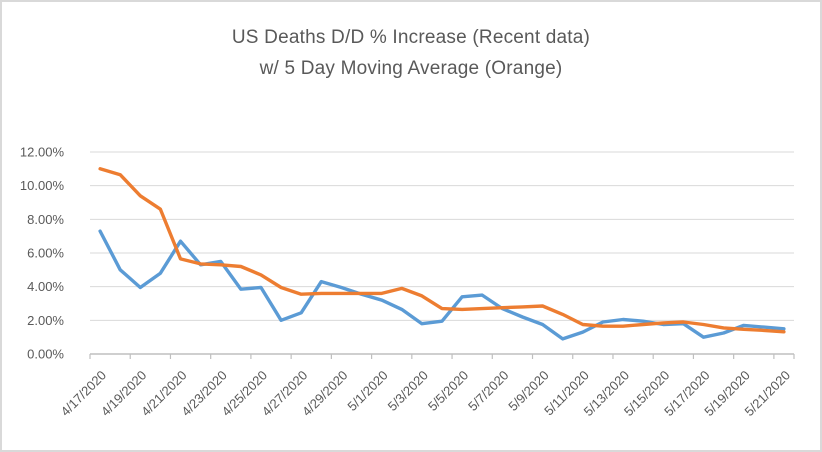  I want to click on y-axis-label: 10.00%, so click(42, 185).